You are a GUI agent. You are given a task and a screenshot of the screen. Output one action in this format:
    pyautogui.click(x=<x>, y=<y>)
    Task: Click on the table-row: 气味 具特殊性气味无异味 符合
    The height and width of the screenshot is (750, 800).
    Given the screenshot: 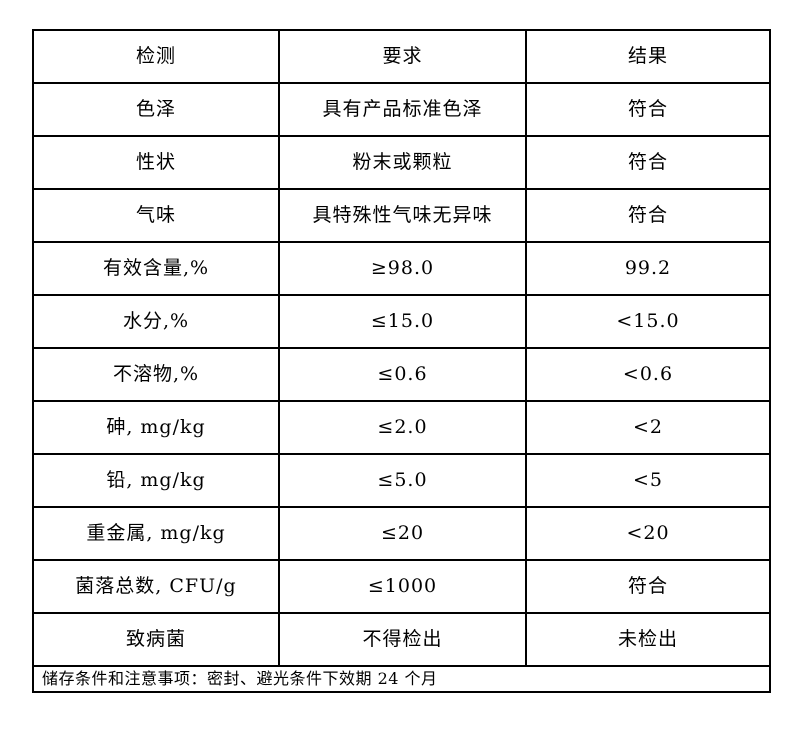 What is the action you would take?
    pyautogui.click(x=401, y=215)
    